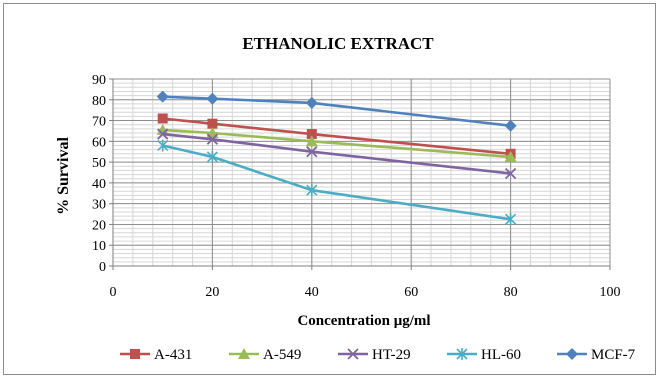  What do you see at coordinates (99, 142) in the screenshot?
I see `y-tick-label: 60` at bounding box center [99, 142].